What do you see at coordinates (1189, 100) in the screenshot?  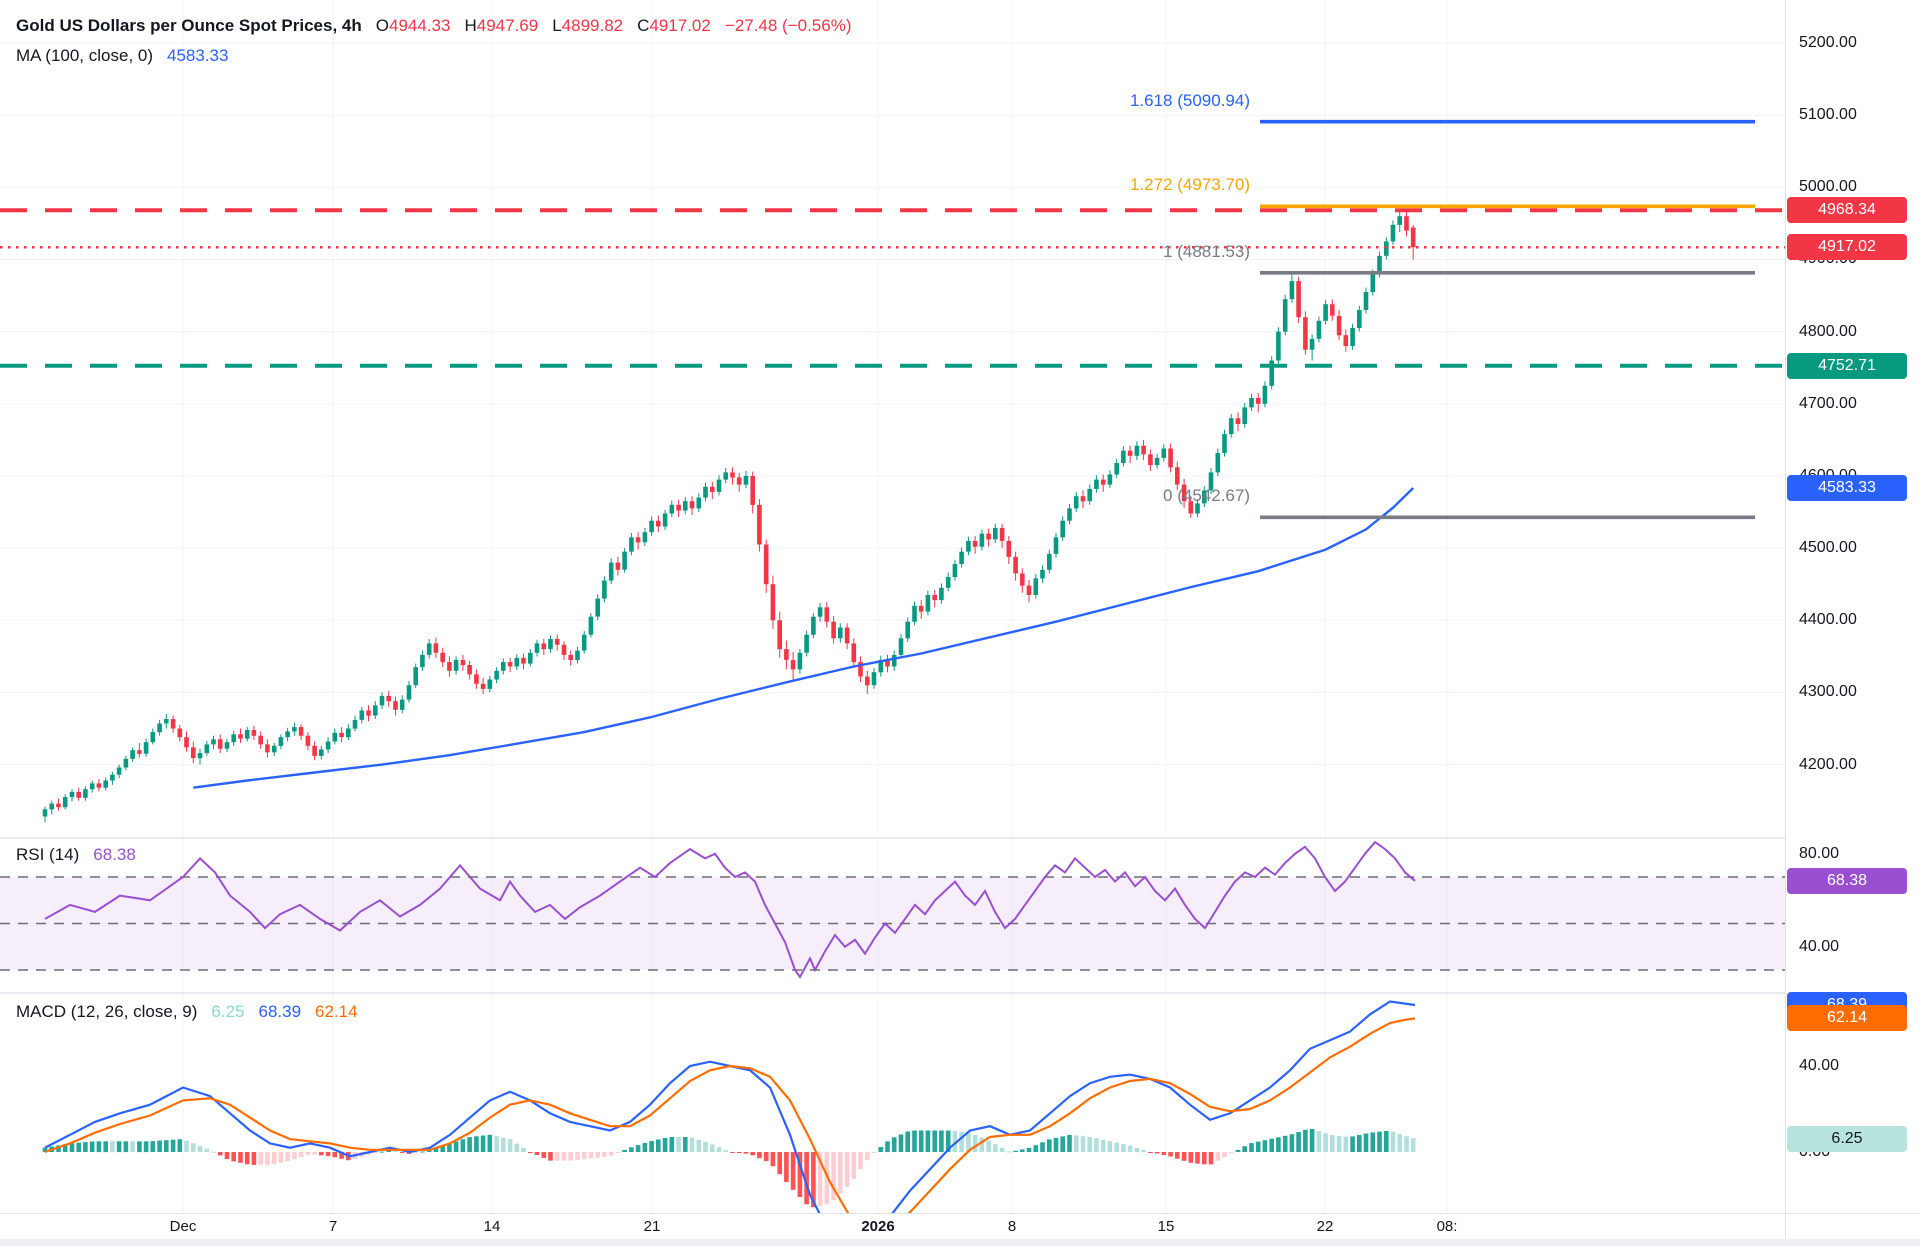 I see `fib-level-label-1.618: 1.618 (5090.94)` at bounding box center [1189, 100].